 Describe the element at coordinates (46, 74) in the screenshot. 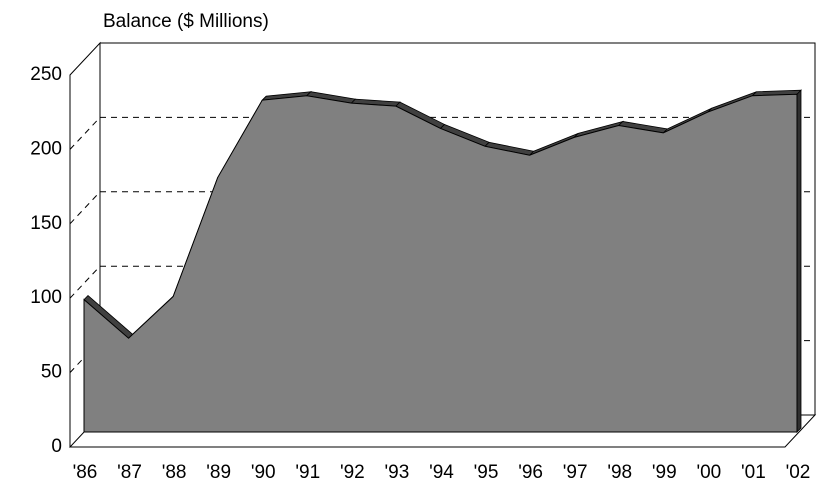

I see `y-tick-label: 250` at that location.